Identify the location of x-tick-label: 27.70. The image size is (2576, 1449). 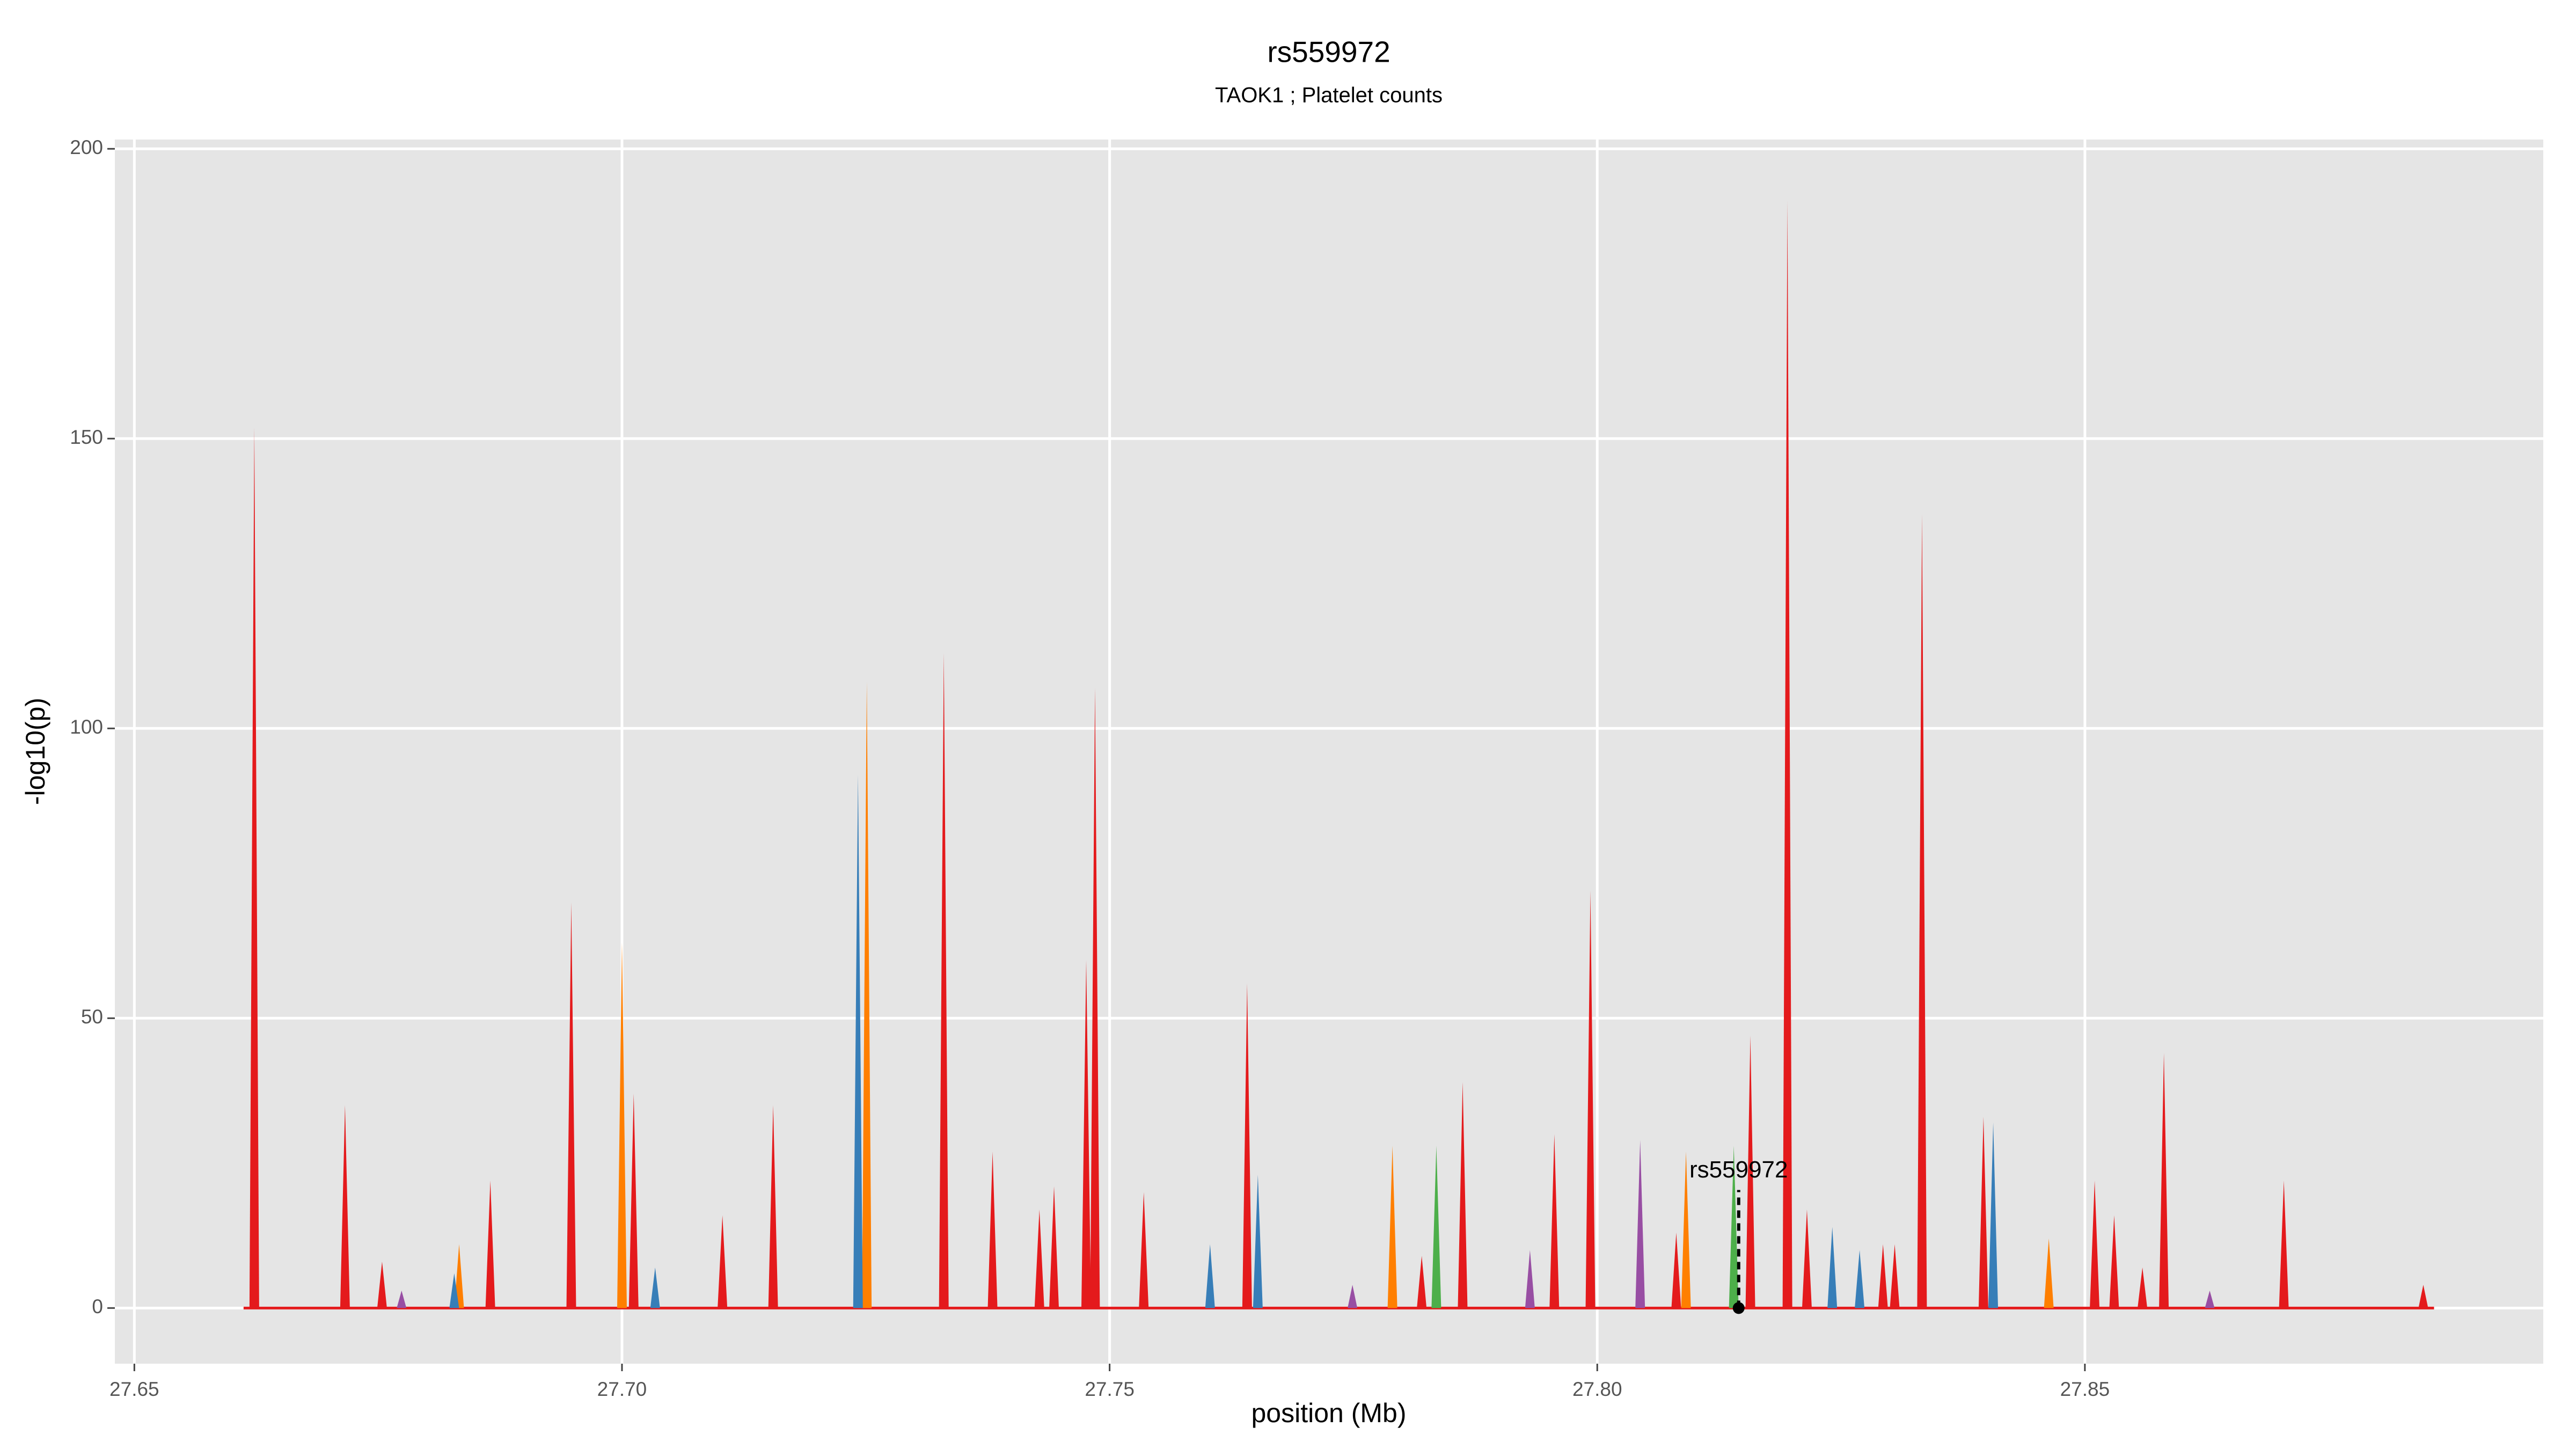
(622, 1389).